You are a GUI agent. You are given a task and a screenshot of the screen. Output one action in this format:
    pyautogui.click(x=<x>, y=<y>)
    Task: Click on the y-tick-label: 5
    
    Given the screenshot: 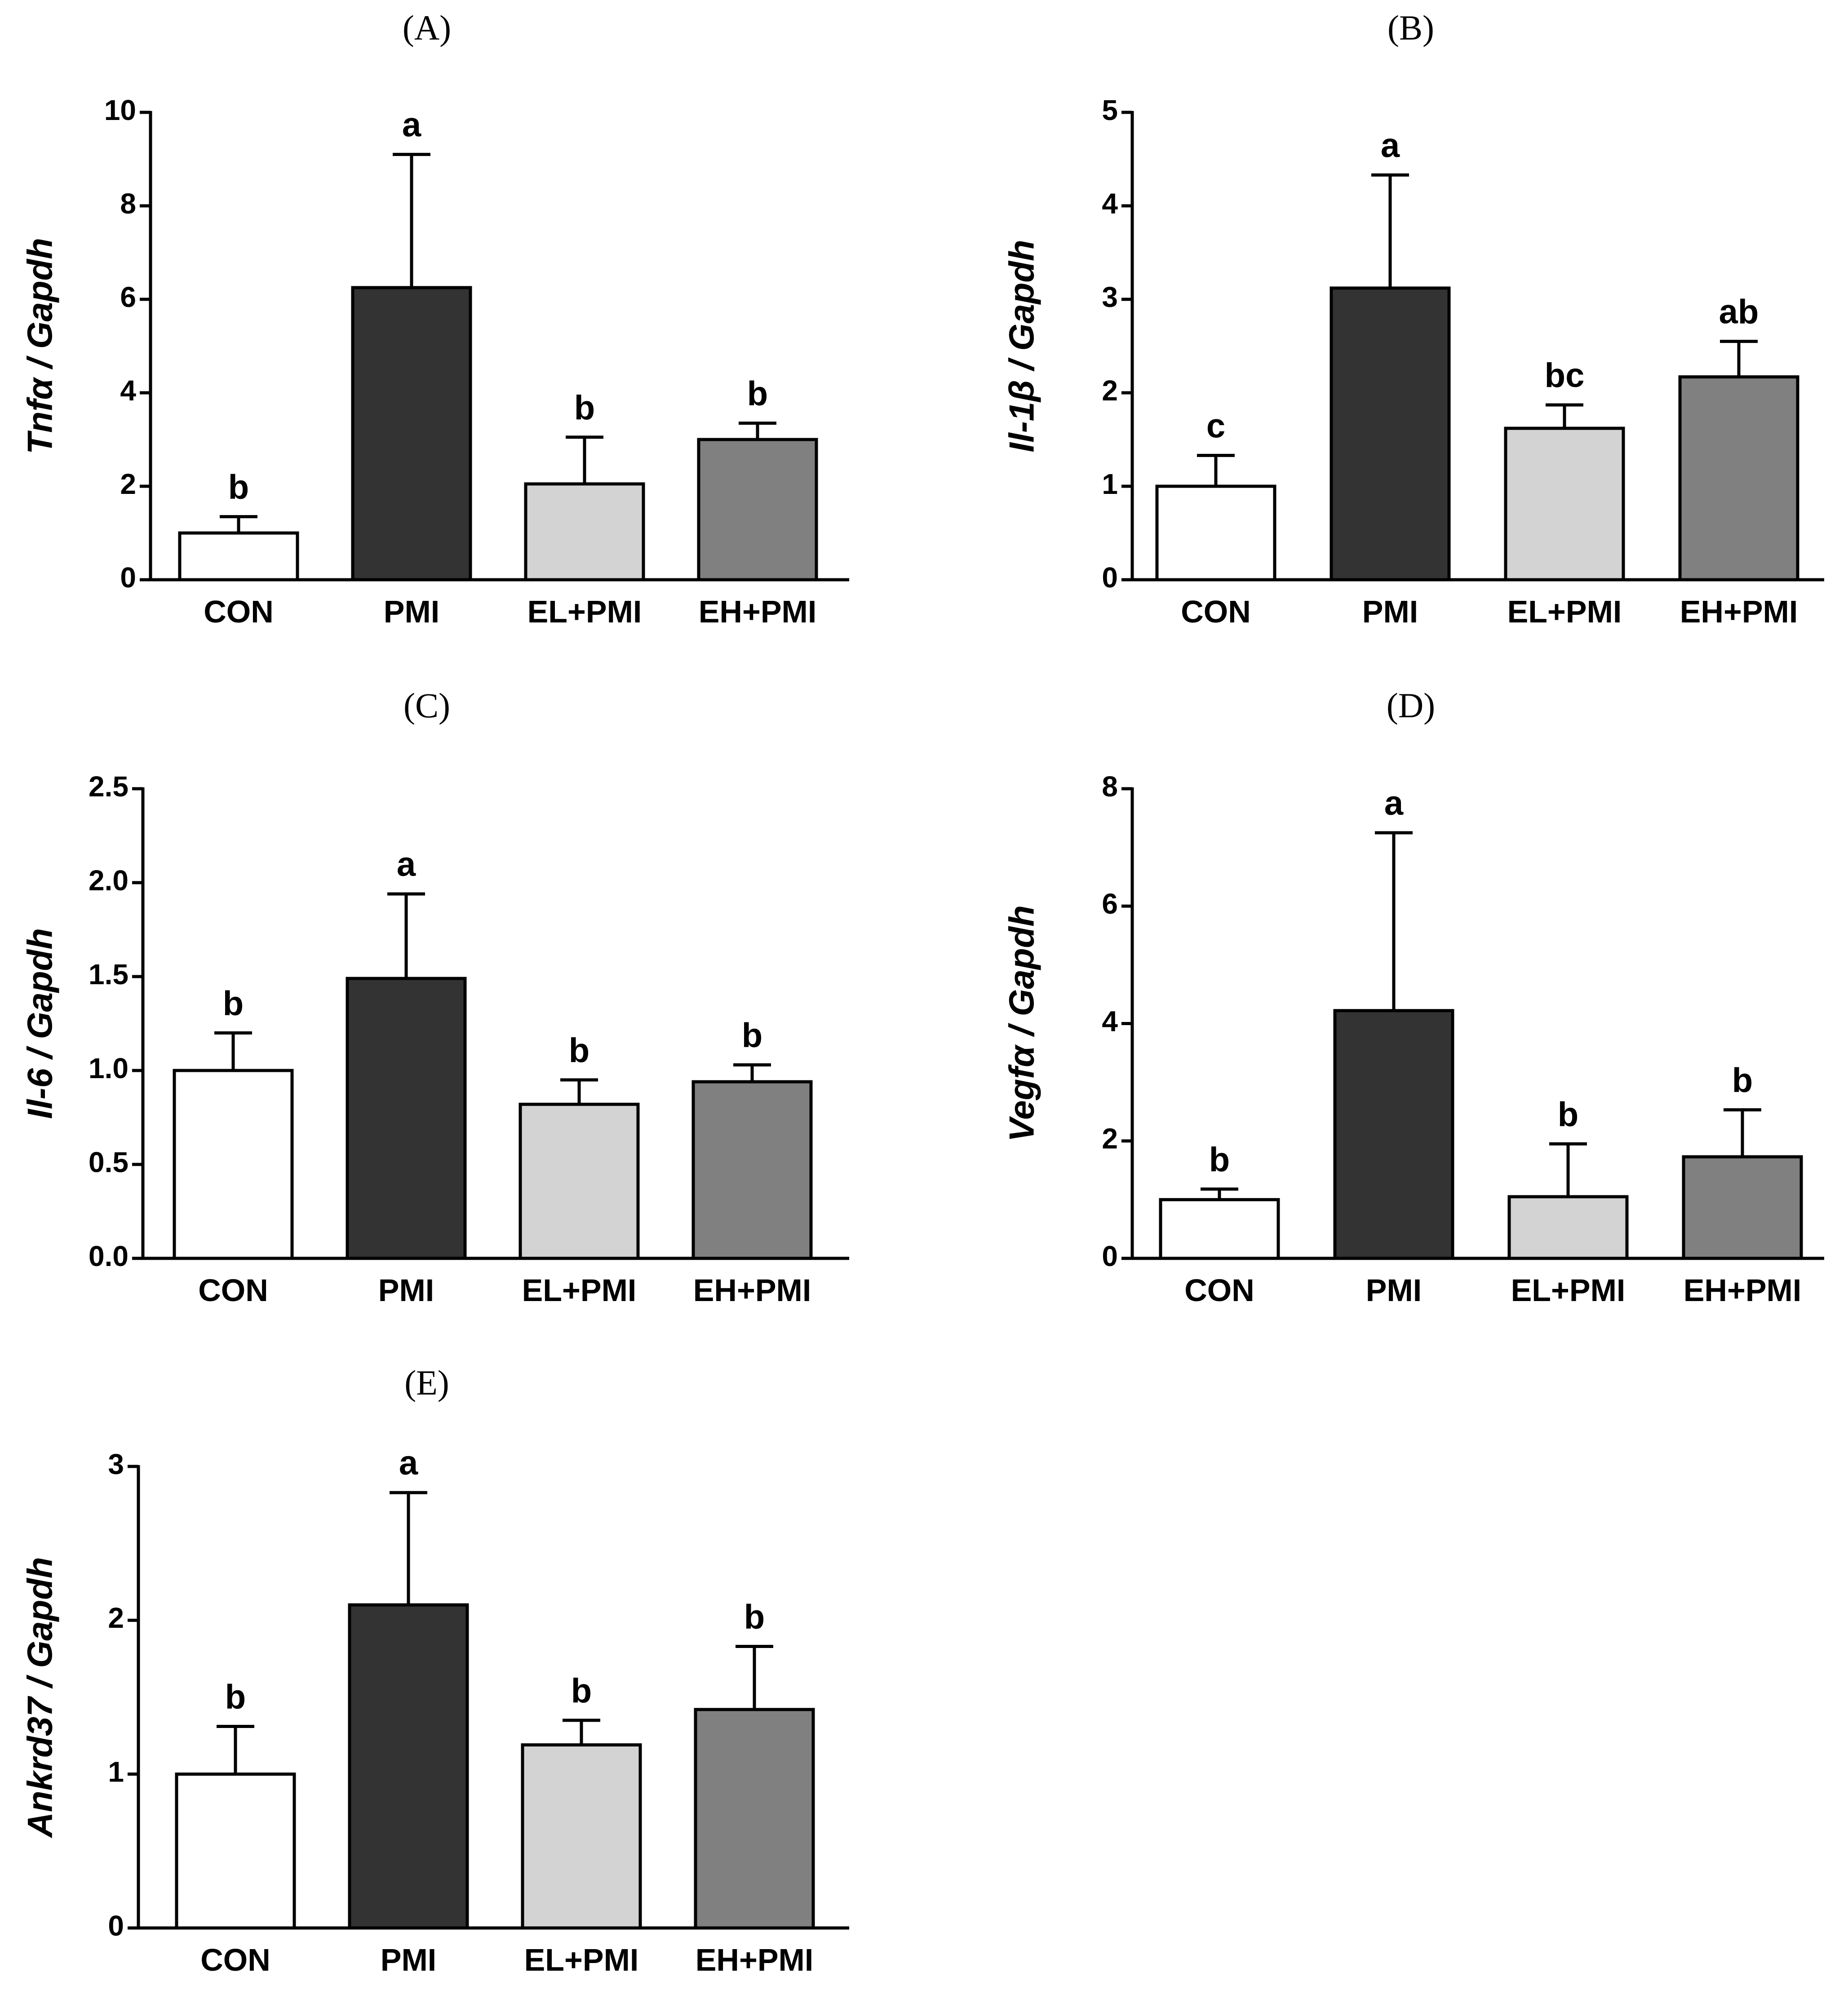 What is the action you would take?
    pyautogui.click(x=1110, y=110)
    